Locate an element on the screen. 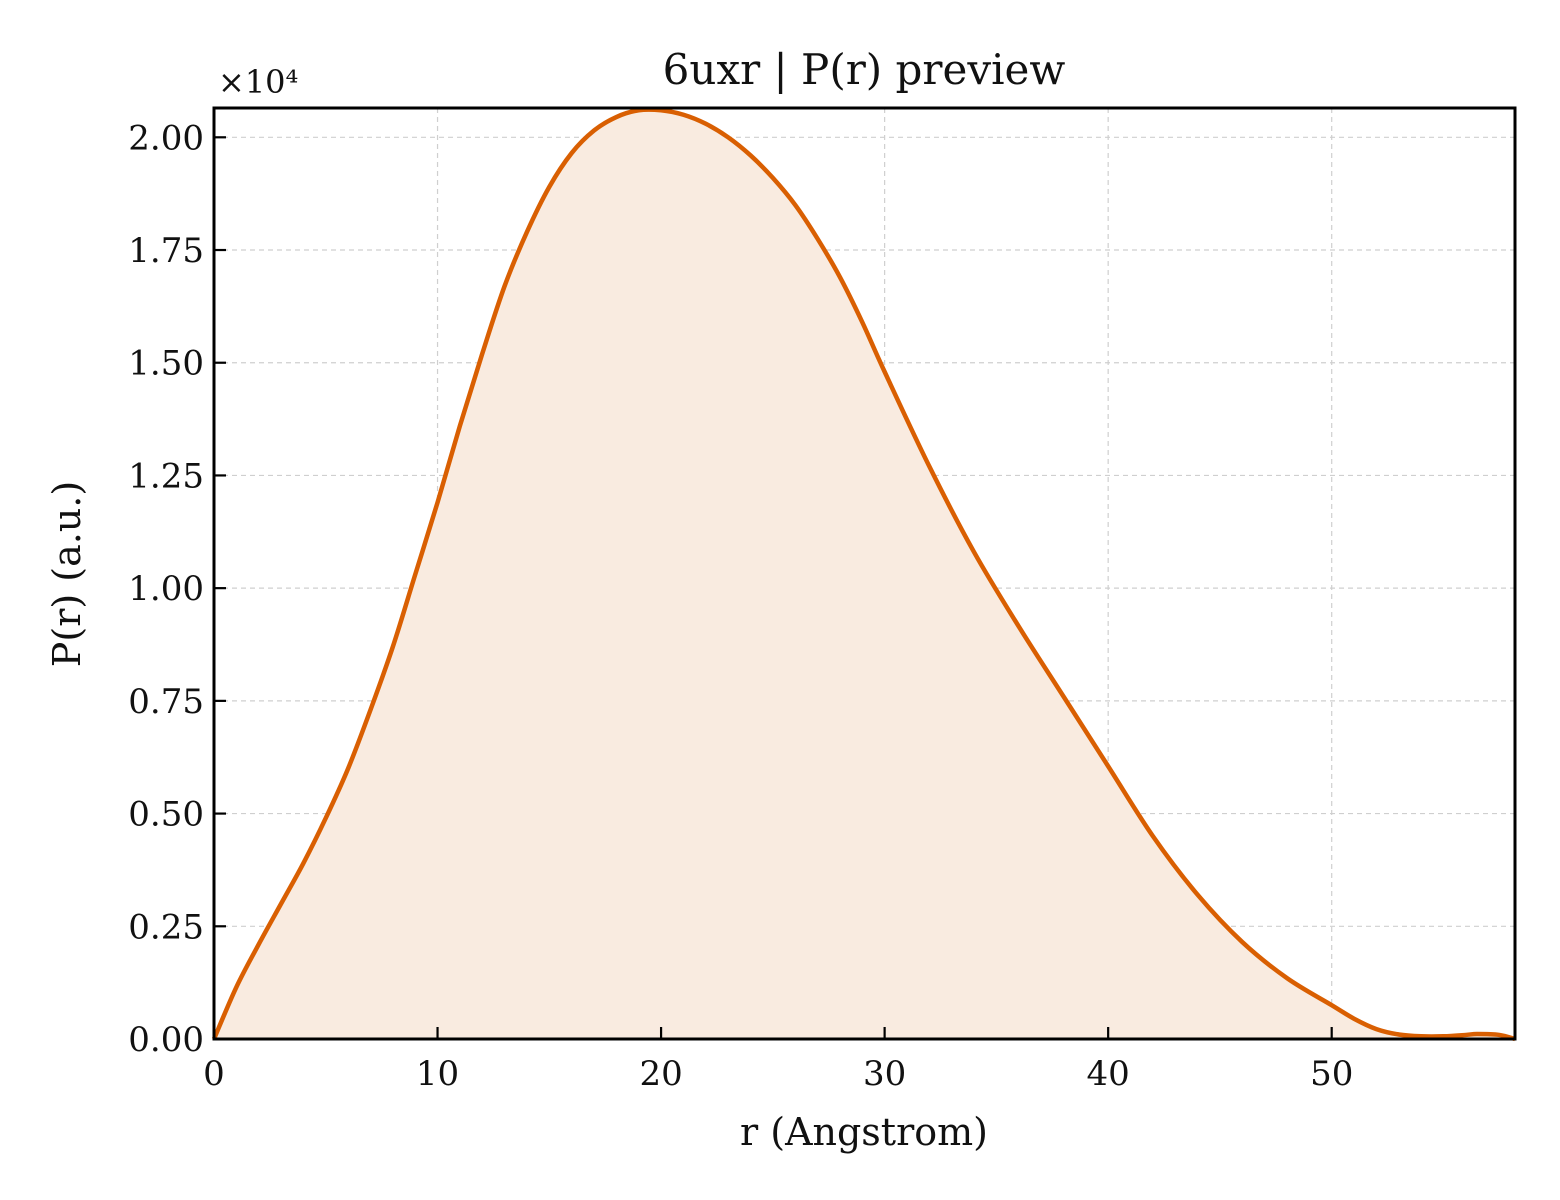  x-tick-label: 10 is located at coordinates (437, 1074).